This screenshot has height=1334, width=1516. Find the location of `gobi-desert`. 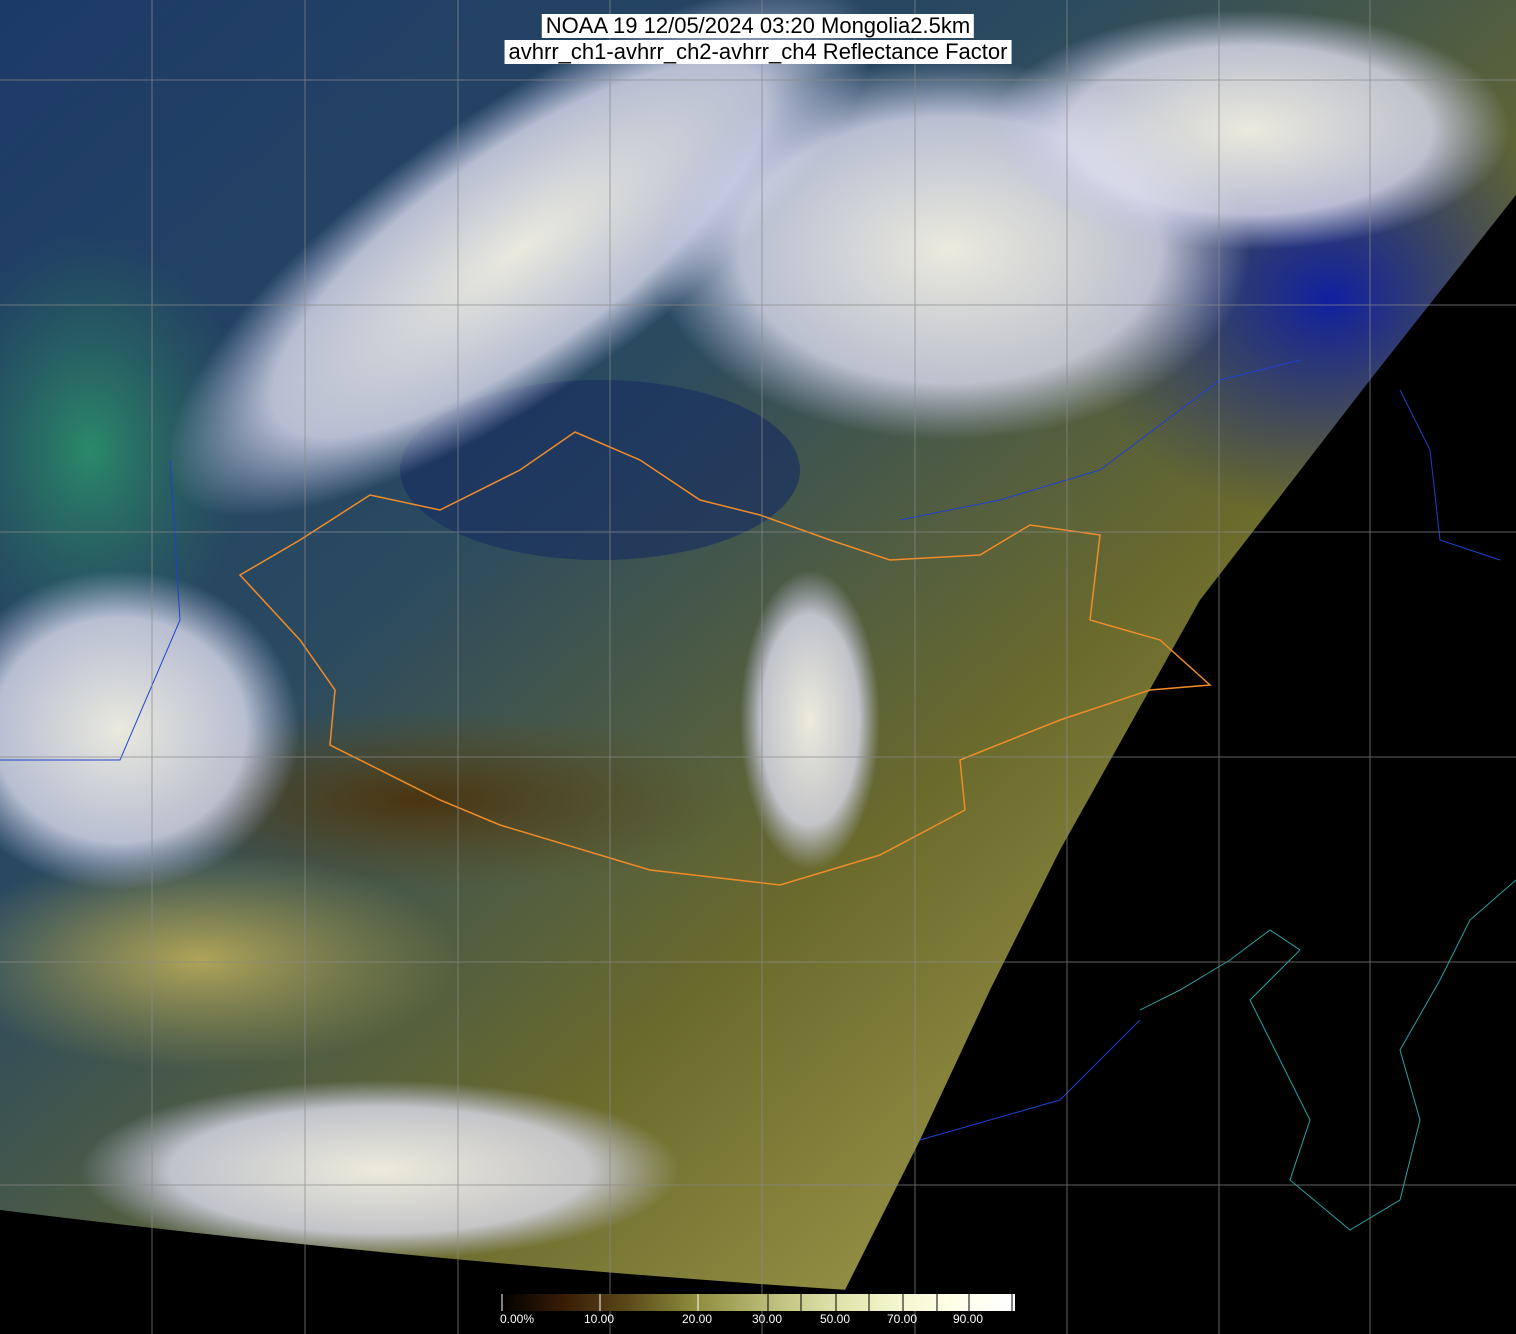

gobi-desert is located at coordinates (230, 960).